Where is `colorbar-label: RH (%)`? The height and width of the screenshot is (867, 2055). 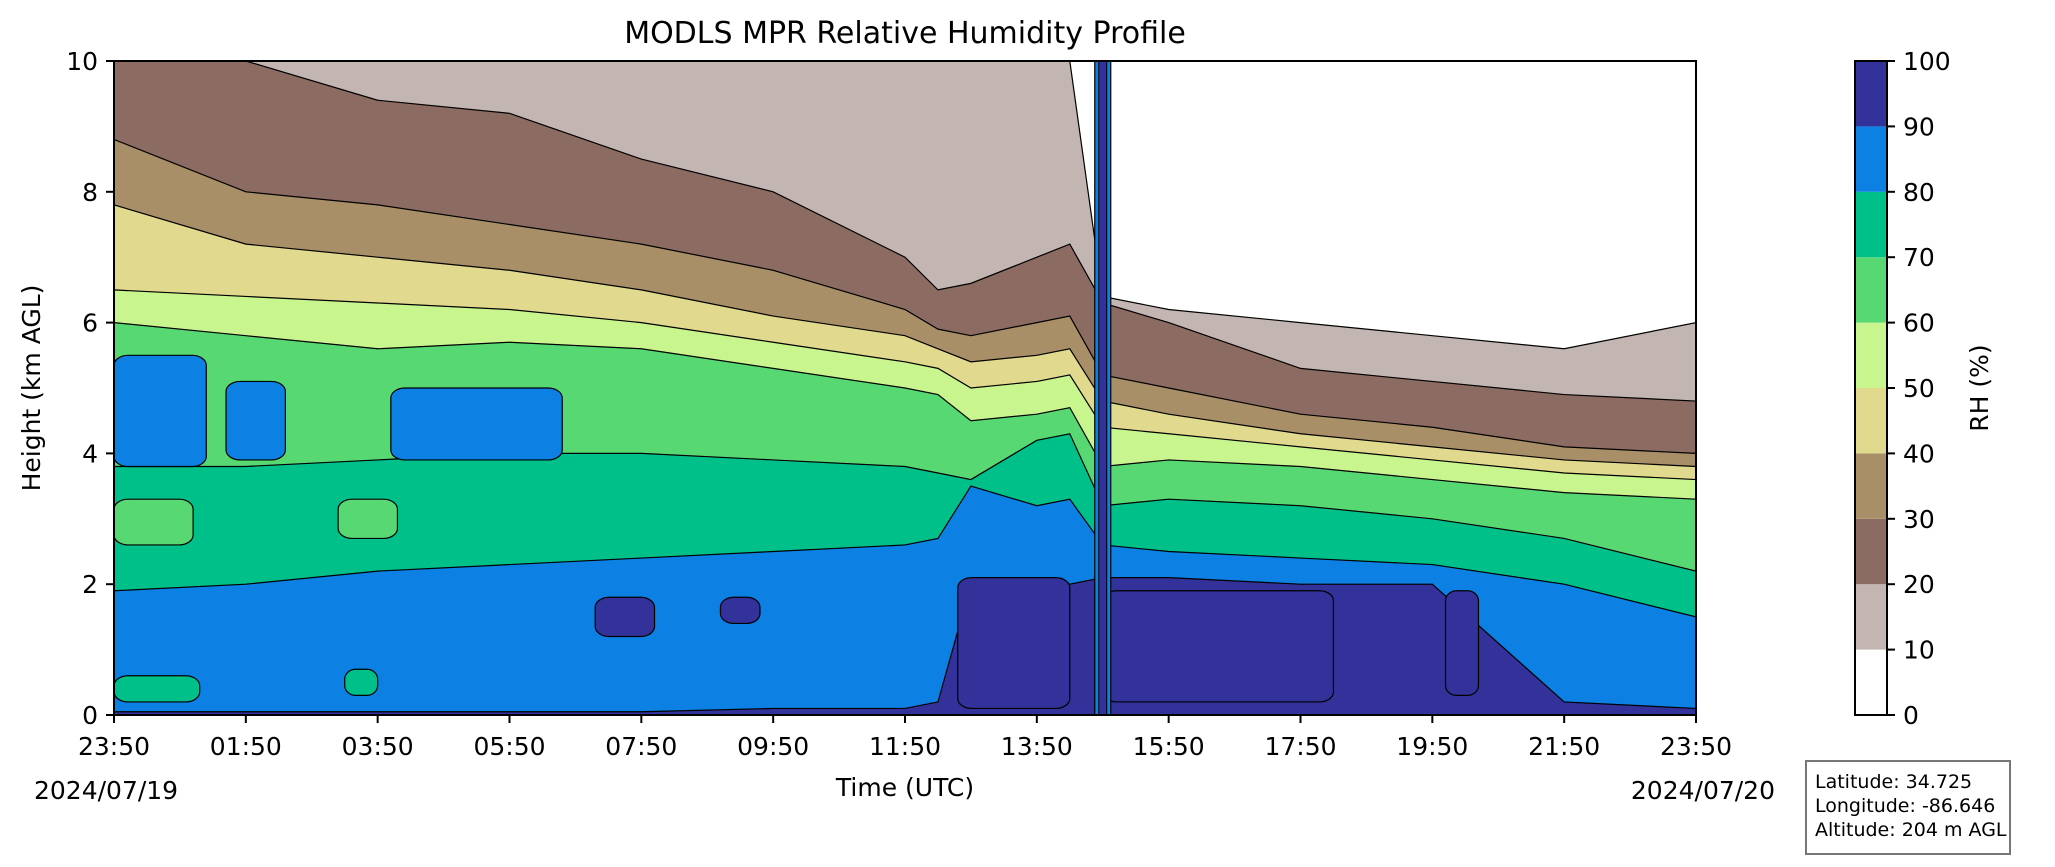
colorbar-label: RH (%) is located at coordinates (1979, 387).